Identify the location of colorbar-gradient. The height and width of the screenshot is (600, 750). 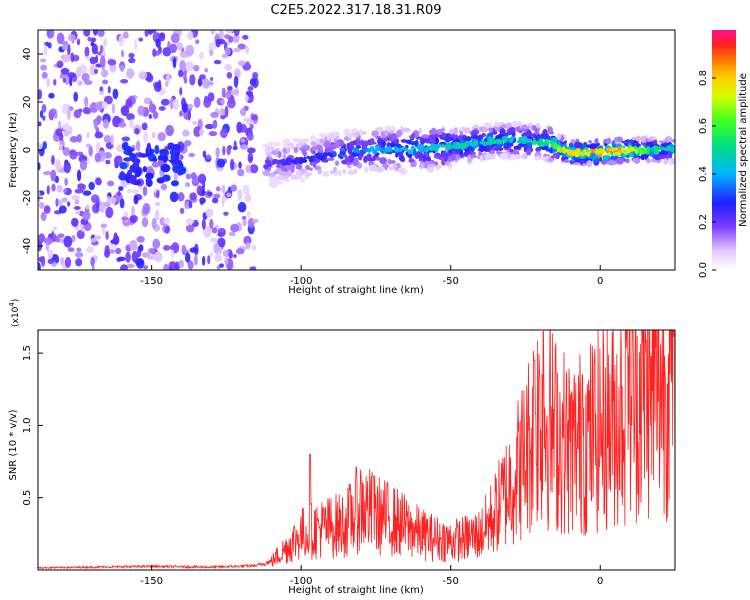
(724, 150).